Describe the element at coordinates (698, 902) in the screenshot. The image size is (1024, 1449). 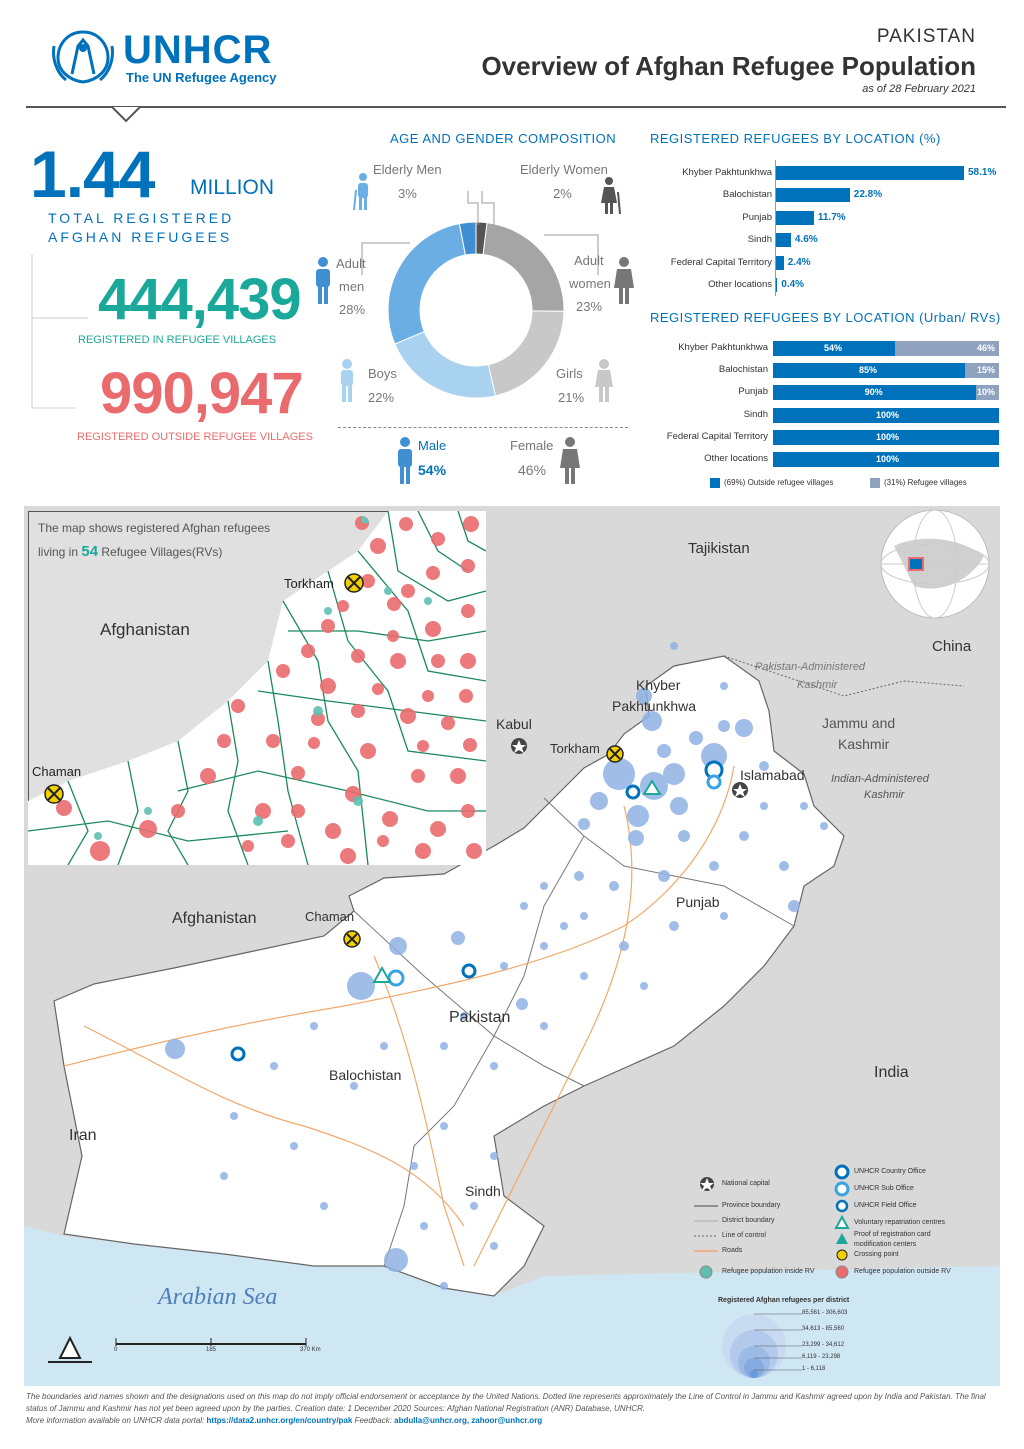
I see `label-punjab: Punjab` at that location.